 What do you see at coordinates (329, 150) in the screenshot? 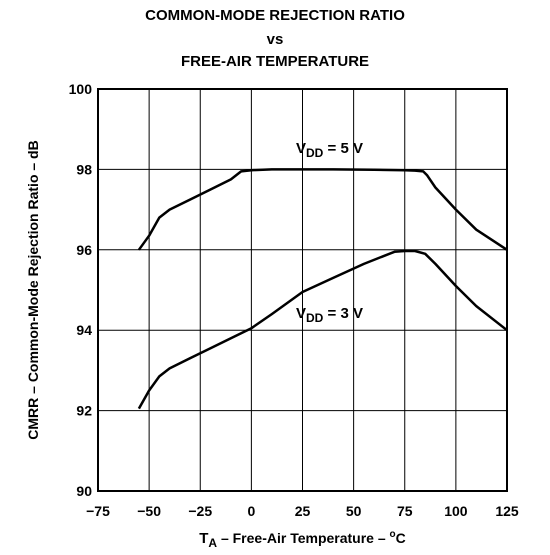
I see `series-label-1: VDD = 5 V` at bounding box center [329, 150].